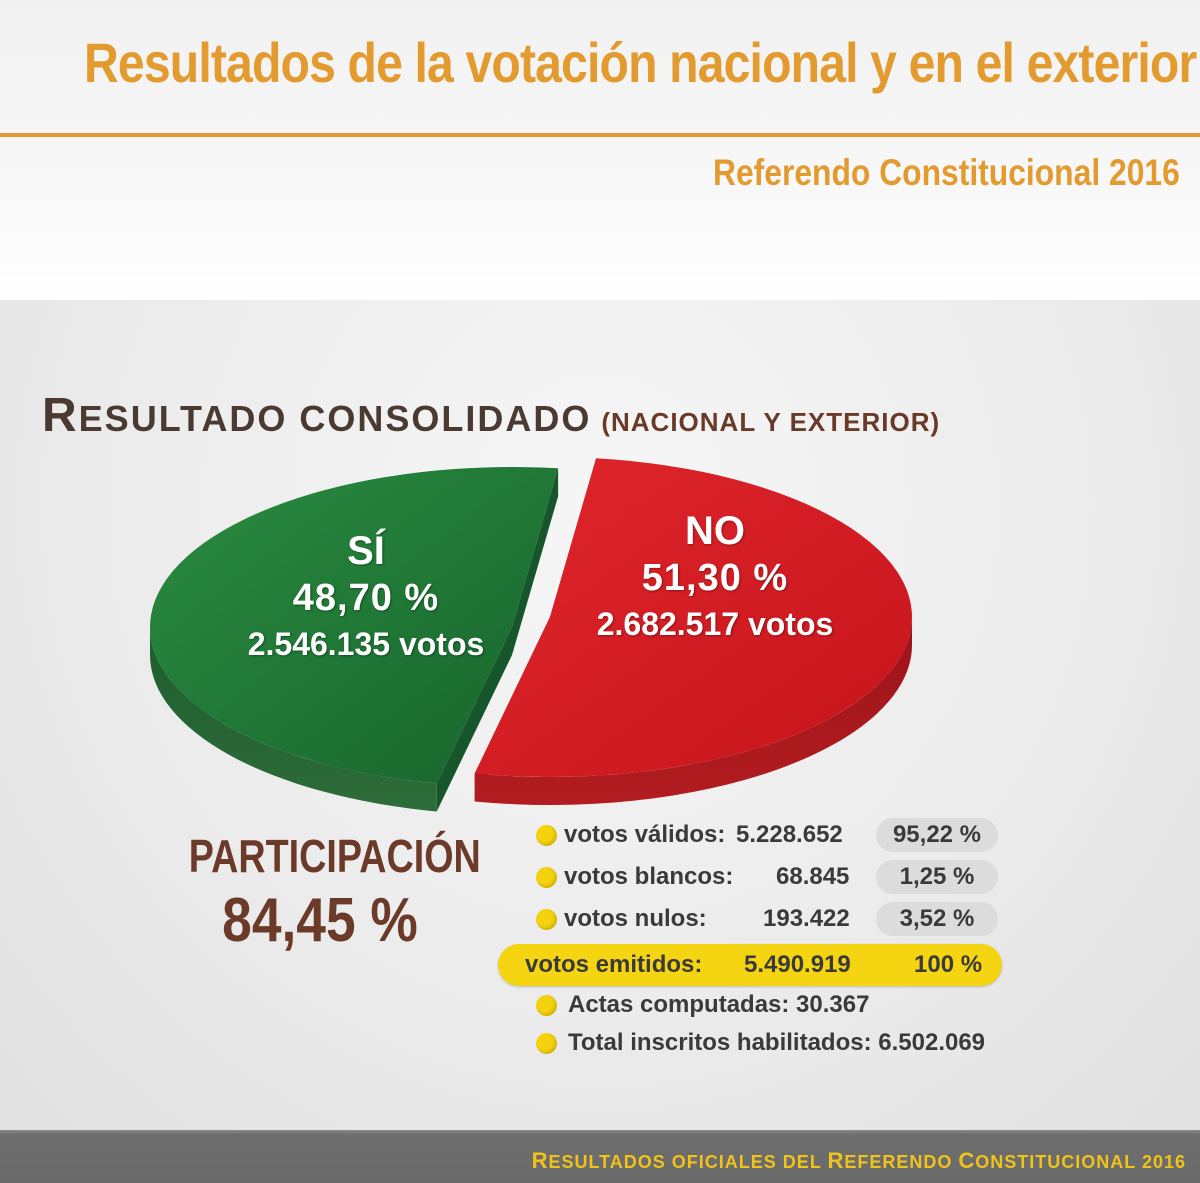  I want to click on section-title-text: esultado consolidado, so click(335, 418).